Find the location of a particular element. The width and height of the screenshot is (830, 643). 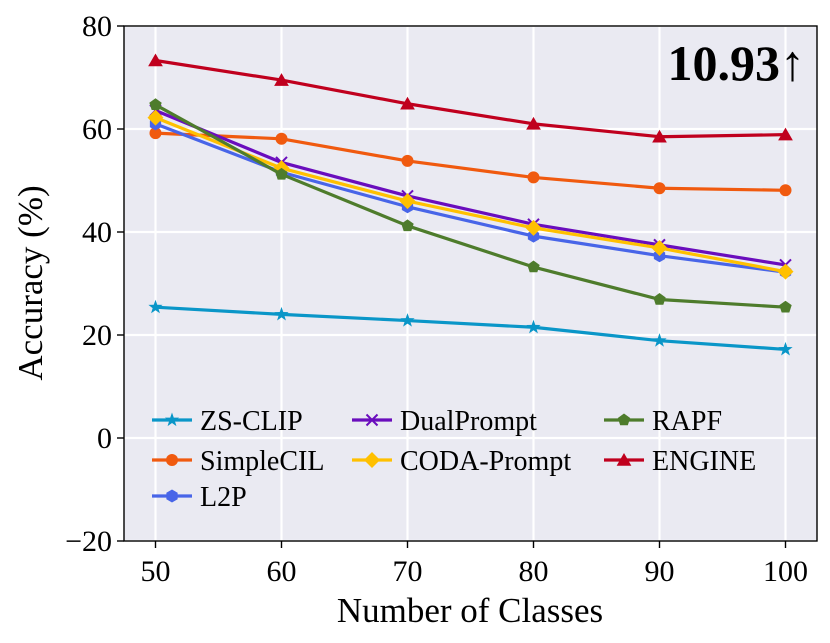

legend-label: ZS-CLIP is located at coordinates (251, 421).